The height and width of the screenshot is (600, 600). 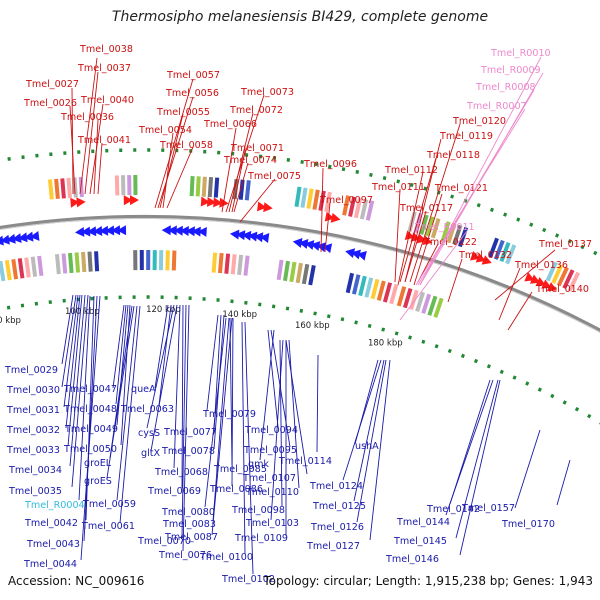 What do you see at coordinates (174, 491) in the screenshot?
I see `inner-gene-label: Tmel_0069` at bounding box center [174, 491].